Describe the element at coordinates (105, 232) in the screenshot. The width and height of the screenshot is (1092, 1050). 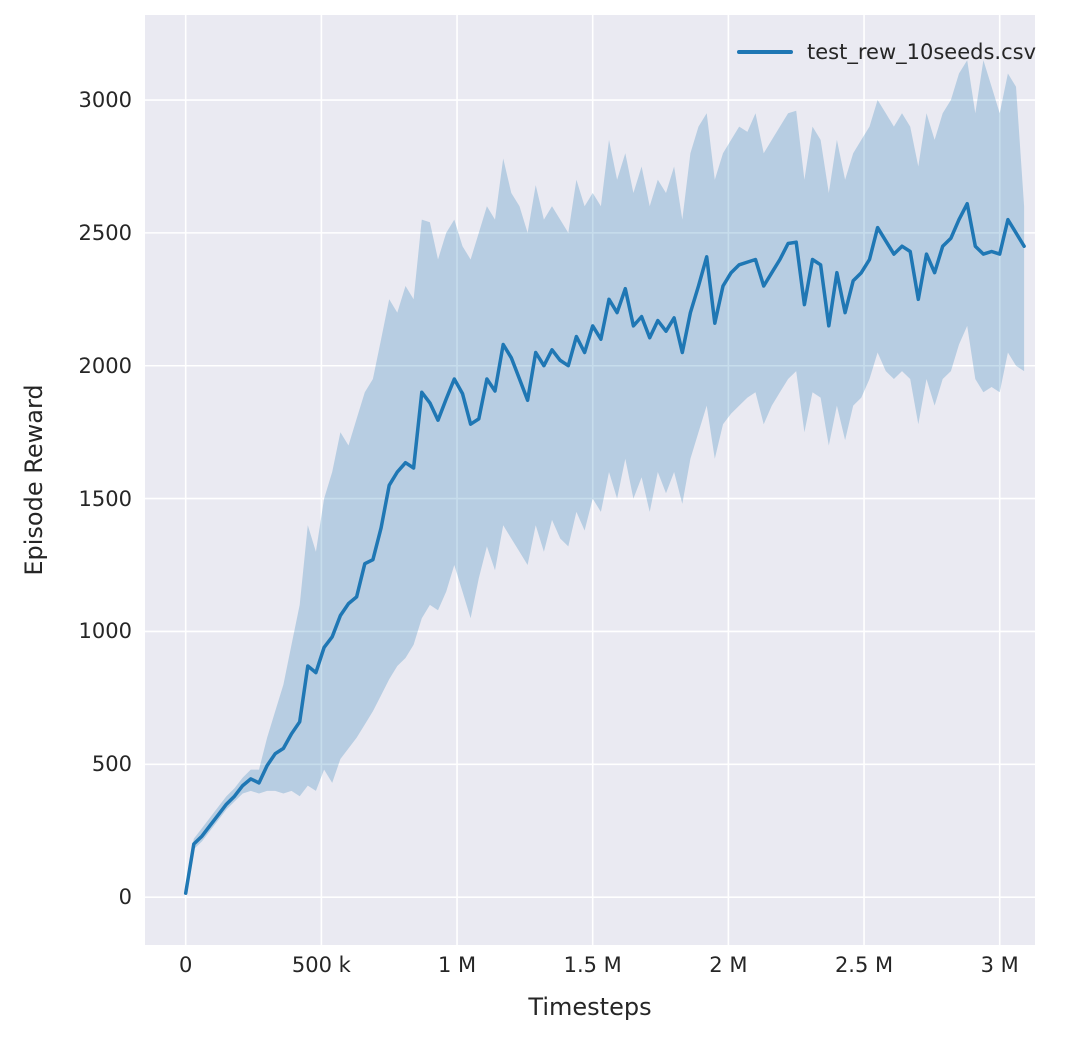
I see `y-tick-label: 2500` at that location.